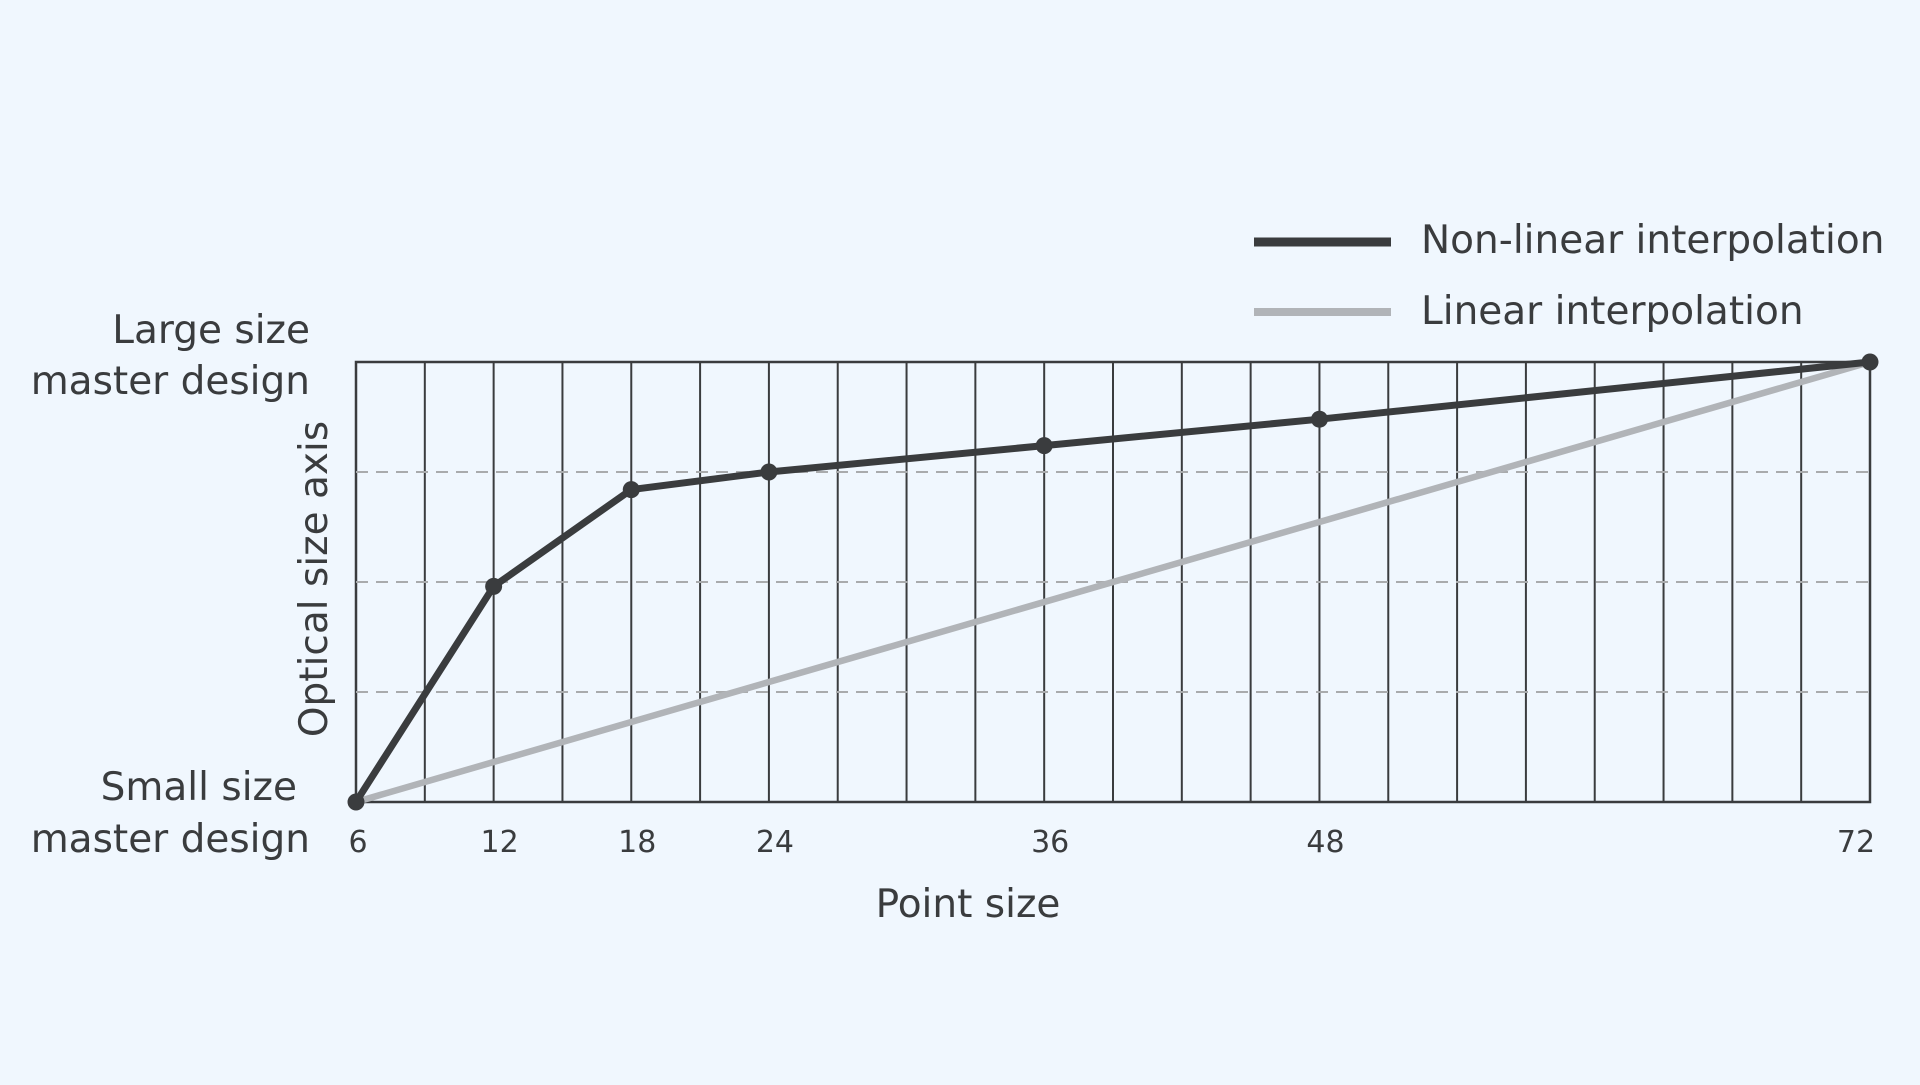 The image size is (1920, 1085). Describe the element at coordinates (500, 842) in the screenshot. I see `x-tick-label: 12` at that location.